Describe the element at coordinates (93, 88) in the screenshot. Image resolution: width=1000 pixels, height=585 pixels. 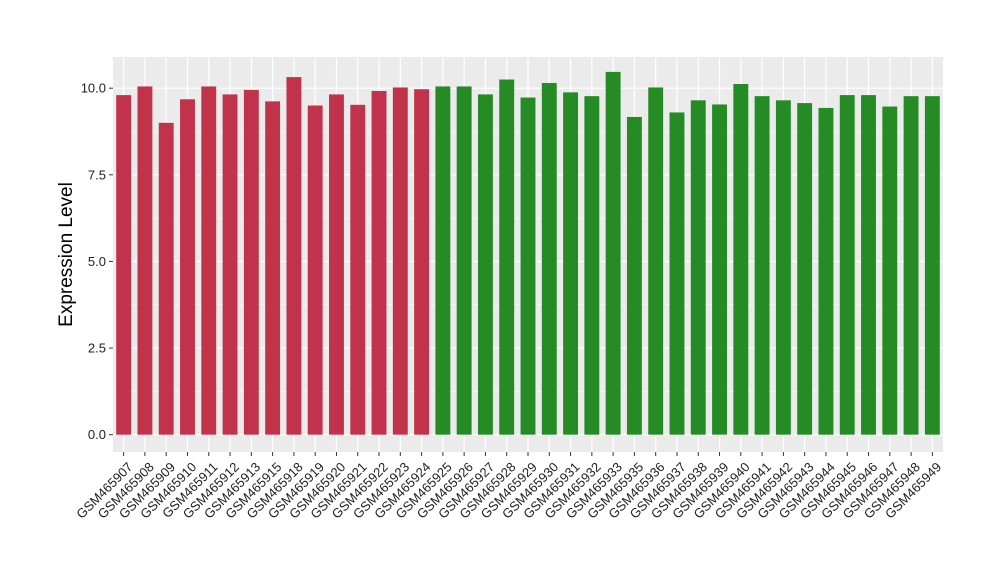
I see `y-tick-label: 10.0` at that location.